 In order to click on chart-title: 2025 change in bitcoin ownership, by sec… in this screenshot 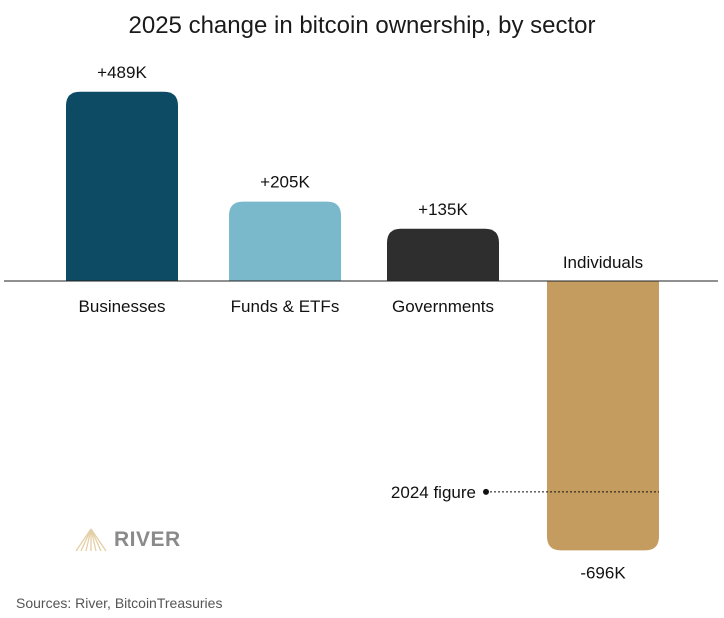, I will do `click(362, 25)`.